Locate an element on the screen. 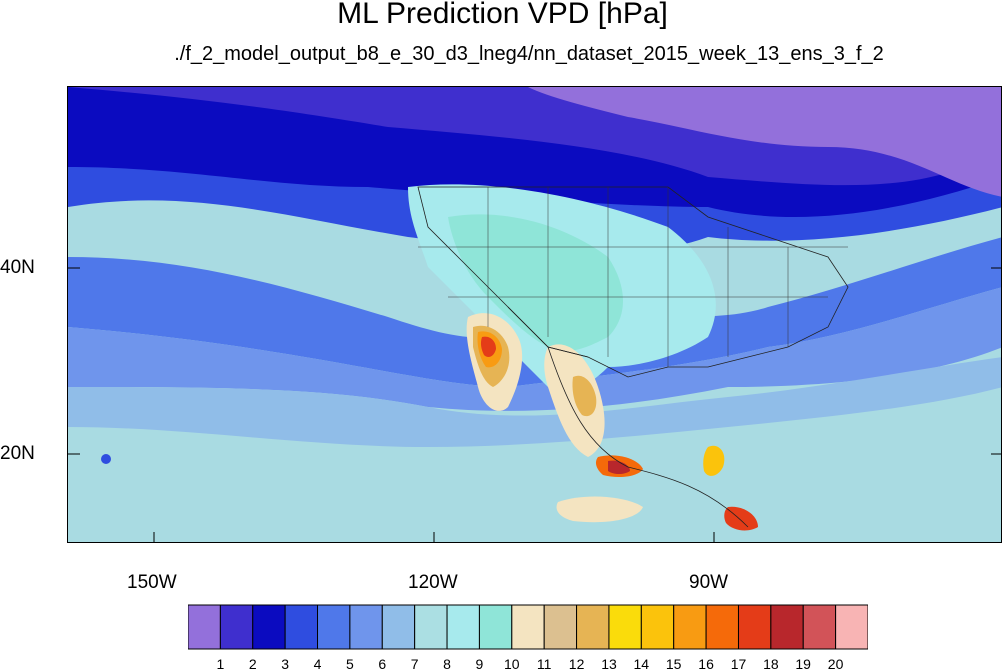  hawaii-islands is located at coordinates (106, 459).